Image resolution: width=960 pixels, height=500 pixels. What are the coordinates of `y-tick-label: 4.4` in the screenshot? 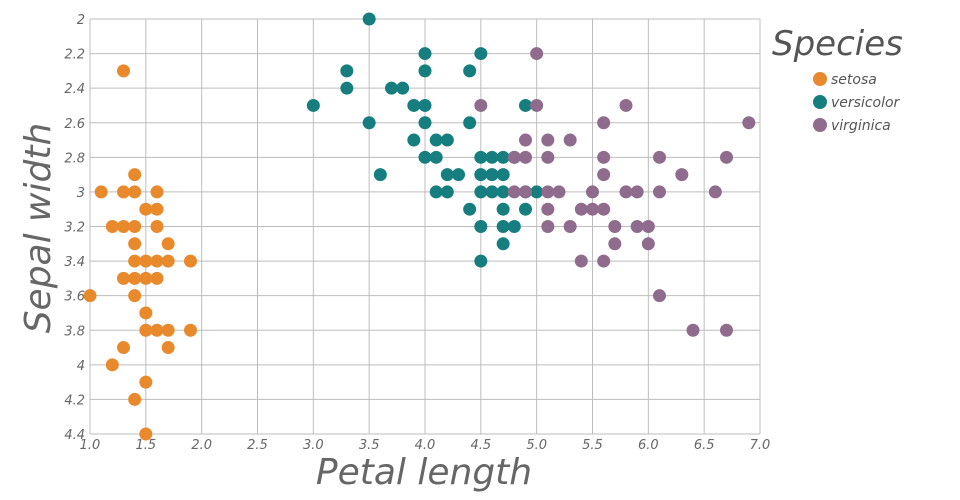 It's located at (74, 435).